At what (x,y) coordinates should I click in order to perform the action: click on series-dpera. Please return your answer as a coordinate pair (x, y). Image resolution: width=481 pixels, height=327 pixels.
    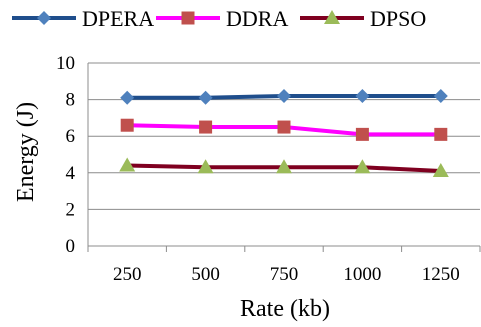
    Looking at the image, I should click on (284, 96).